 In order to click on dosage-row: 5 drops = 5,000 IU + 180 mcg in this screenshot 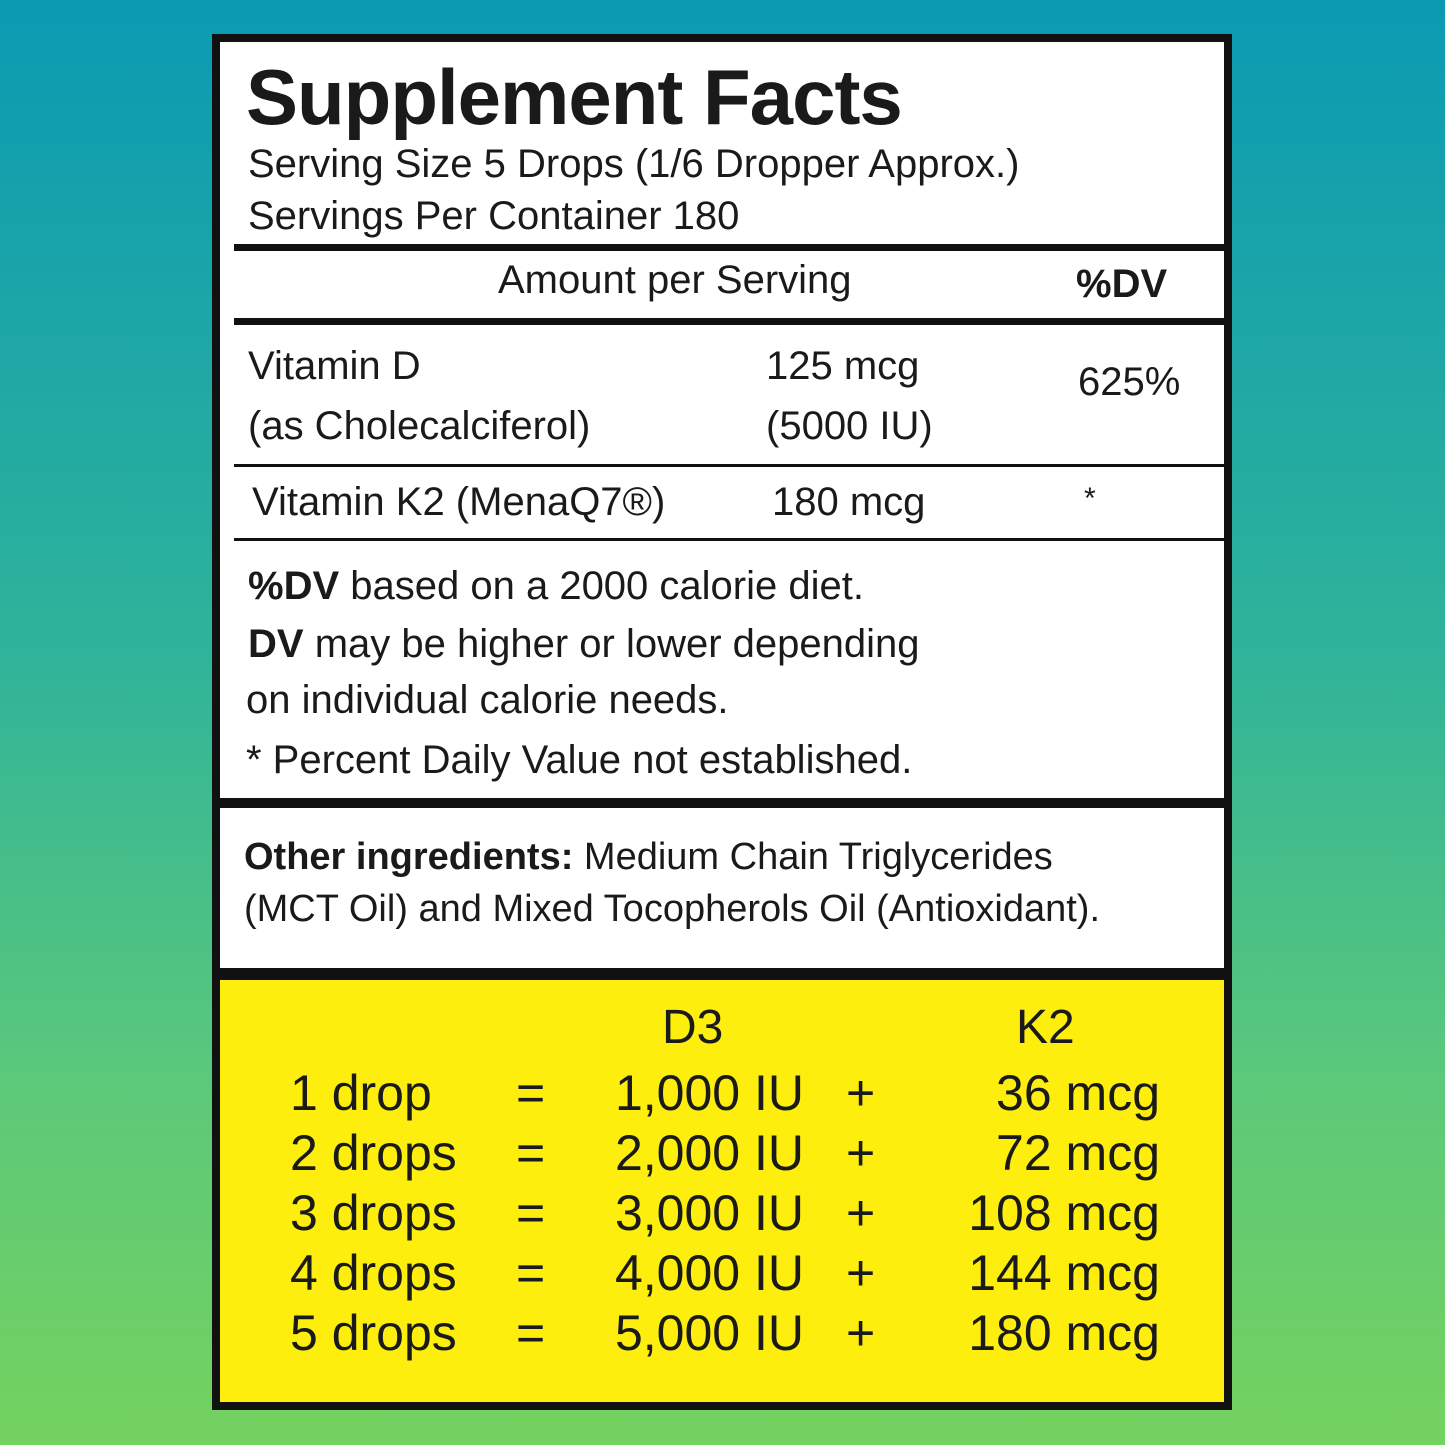, I will do `click(722, 1334)`.